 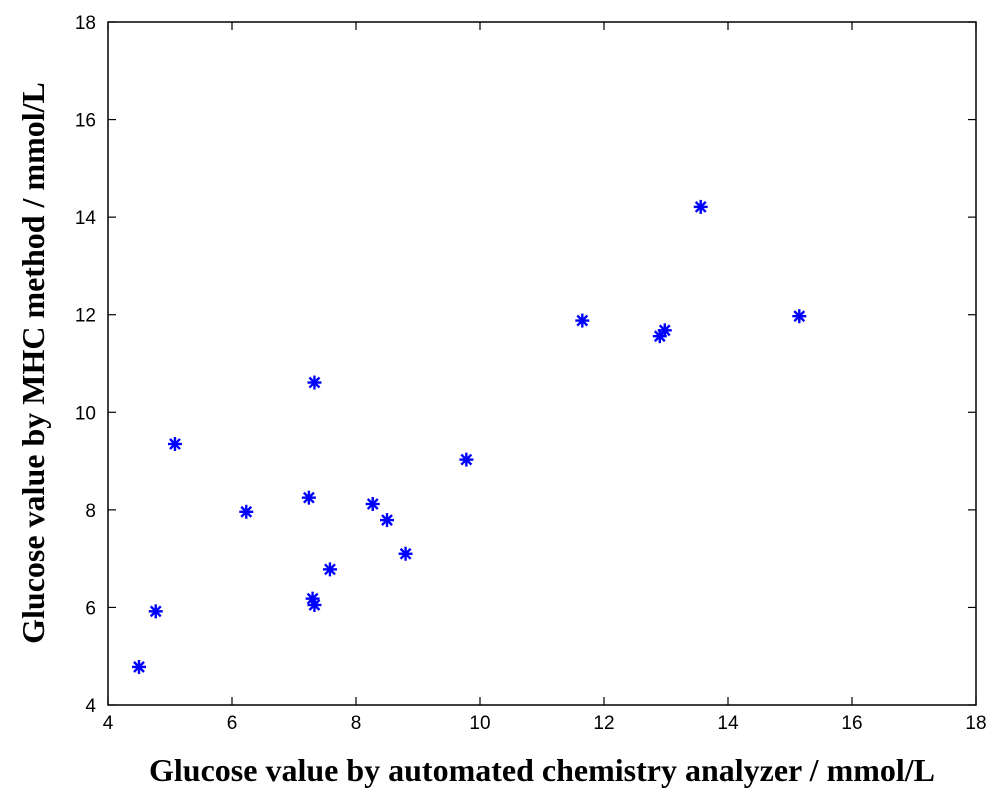 What do you see at coordinates (232, 723) in the screenshot?
I see `x-tick-label: 6` at bounding box center [232, 723].